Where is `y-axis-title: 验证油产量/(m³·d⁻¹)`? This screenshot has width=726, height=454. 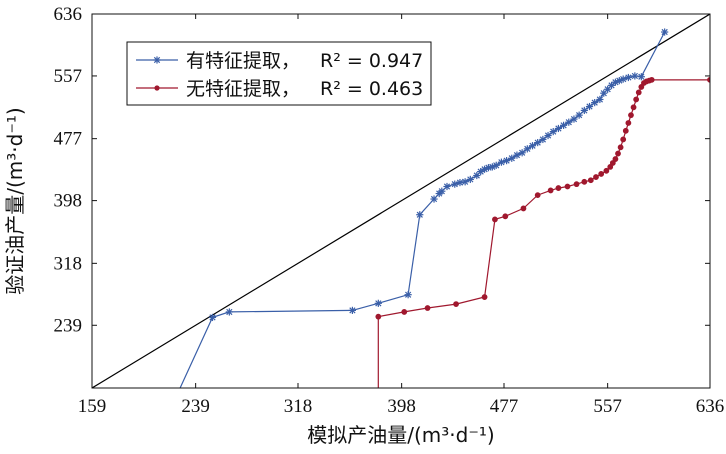 y-axis-title: 验证油产量/(m³·d⁻¹) is located at coordinates (15, 200).